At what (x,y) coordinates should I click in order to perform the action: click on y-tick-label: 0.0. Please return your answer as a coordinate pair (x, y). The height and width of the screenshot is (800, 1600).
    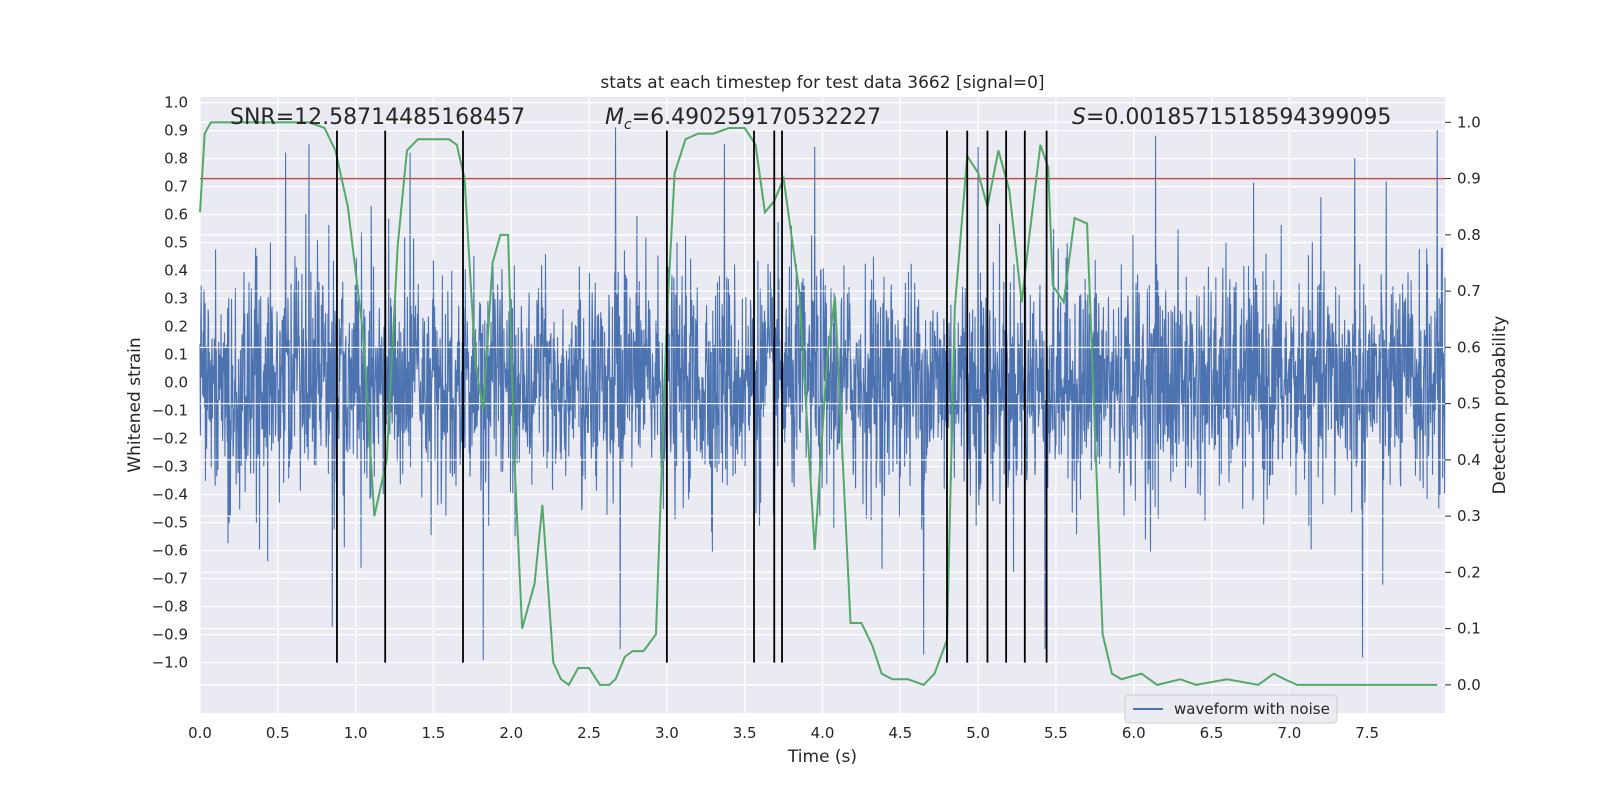
    Looking at the image, I should click on (176, 383).